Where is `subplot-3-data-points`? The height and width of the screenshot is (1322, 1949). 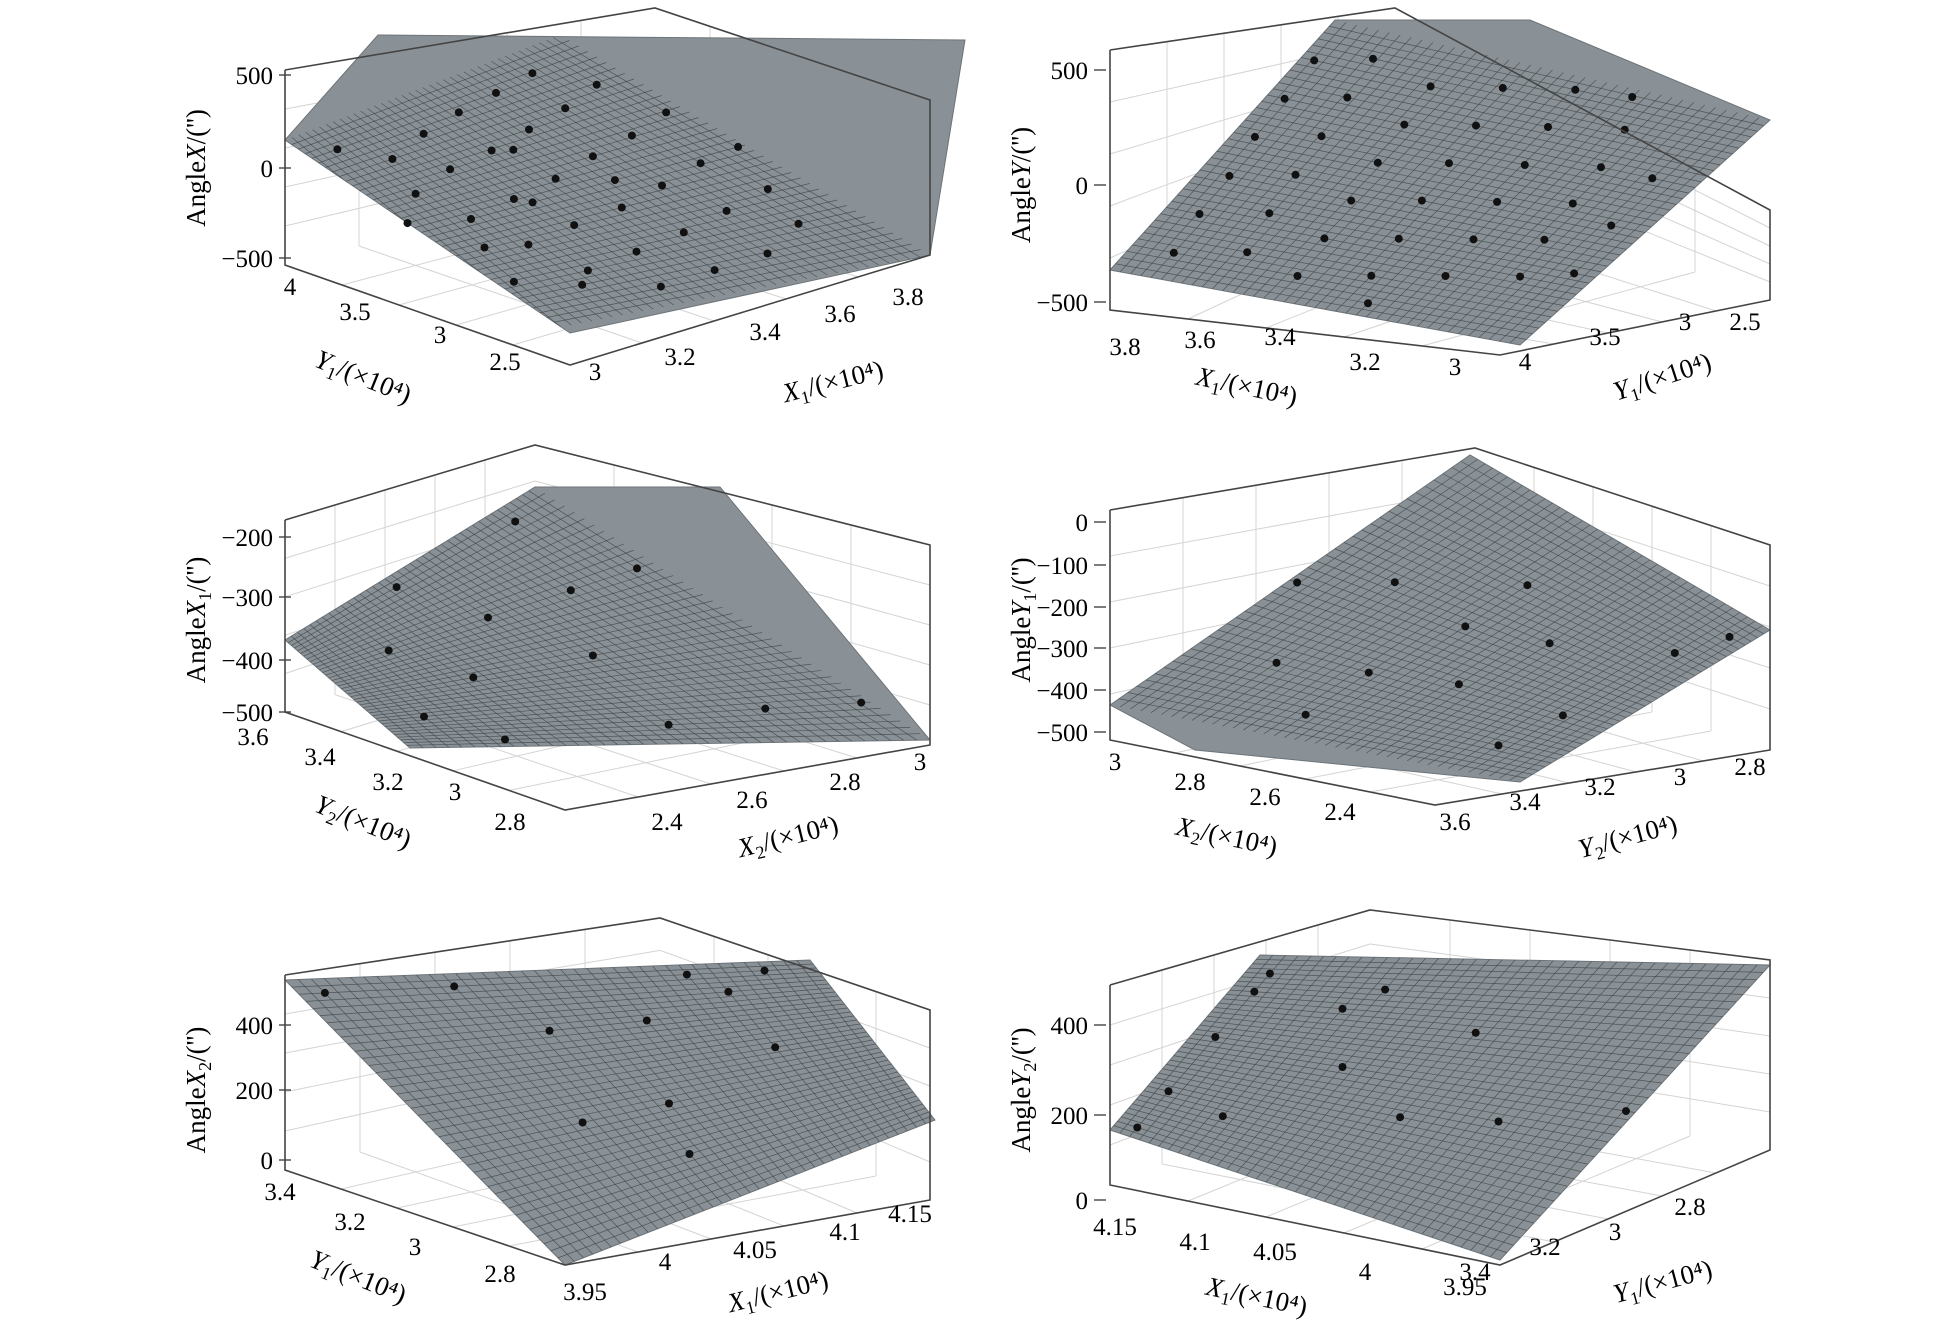 subplot-3-data-points is located at coordinates (625, 630).